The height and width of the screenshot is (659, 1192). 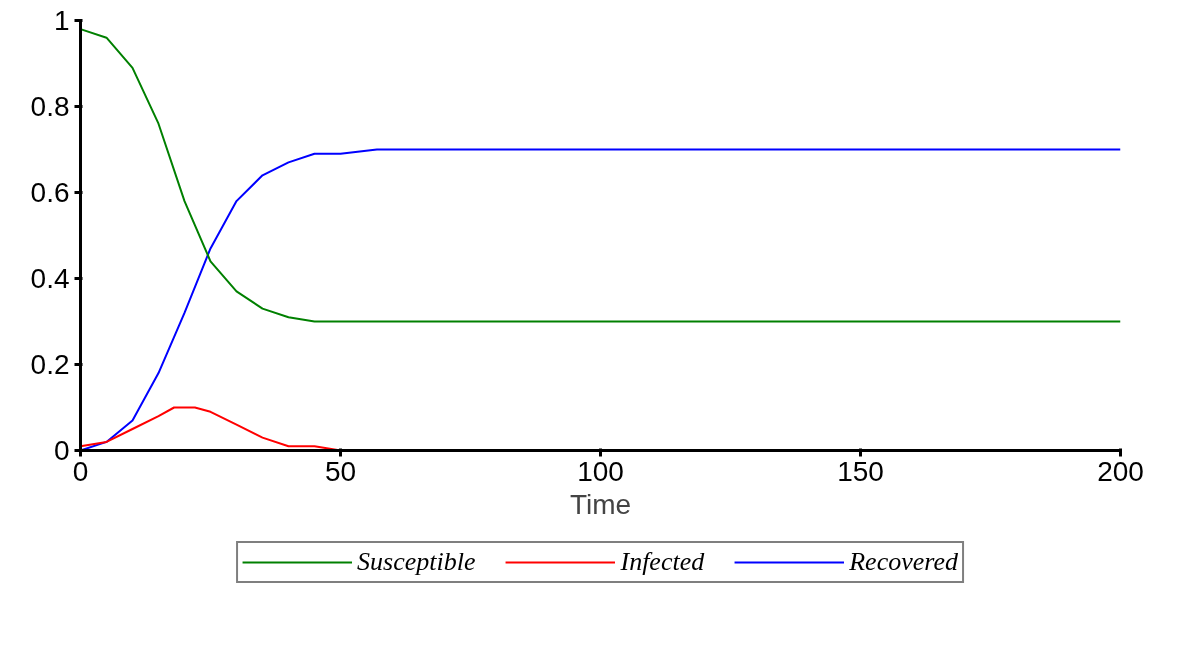 I want to click on x-tick-label: 50, so click(x=340, y=471).